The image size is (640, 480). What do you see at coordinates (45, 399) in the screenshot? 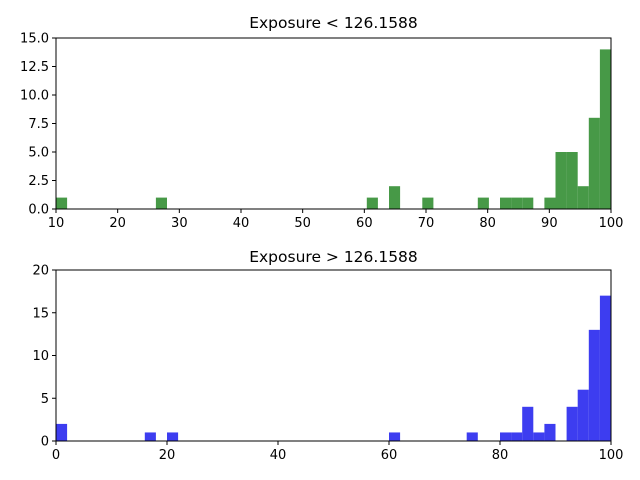
I see `y-tick-label: 5` at bounding box center [45, 399].